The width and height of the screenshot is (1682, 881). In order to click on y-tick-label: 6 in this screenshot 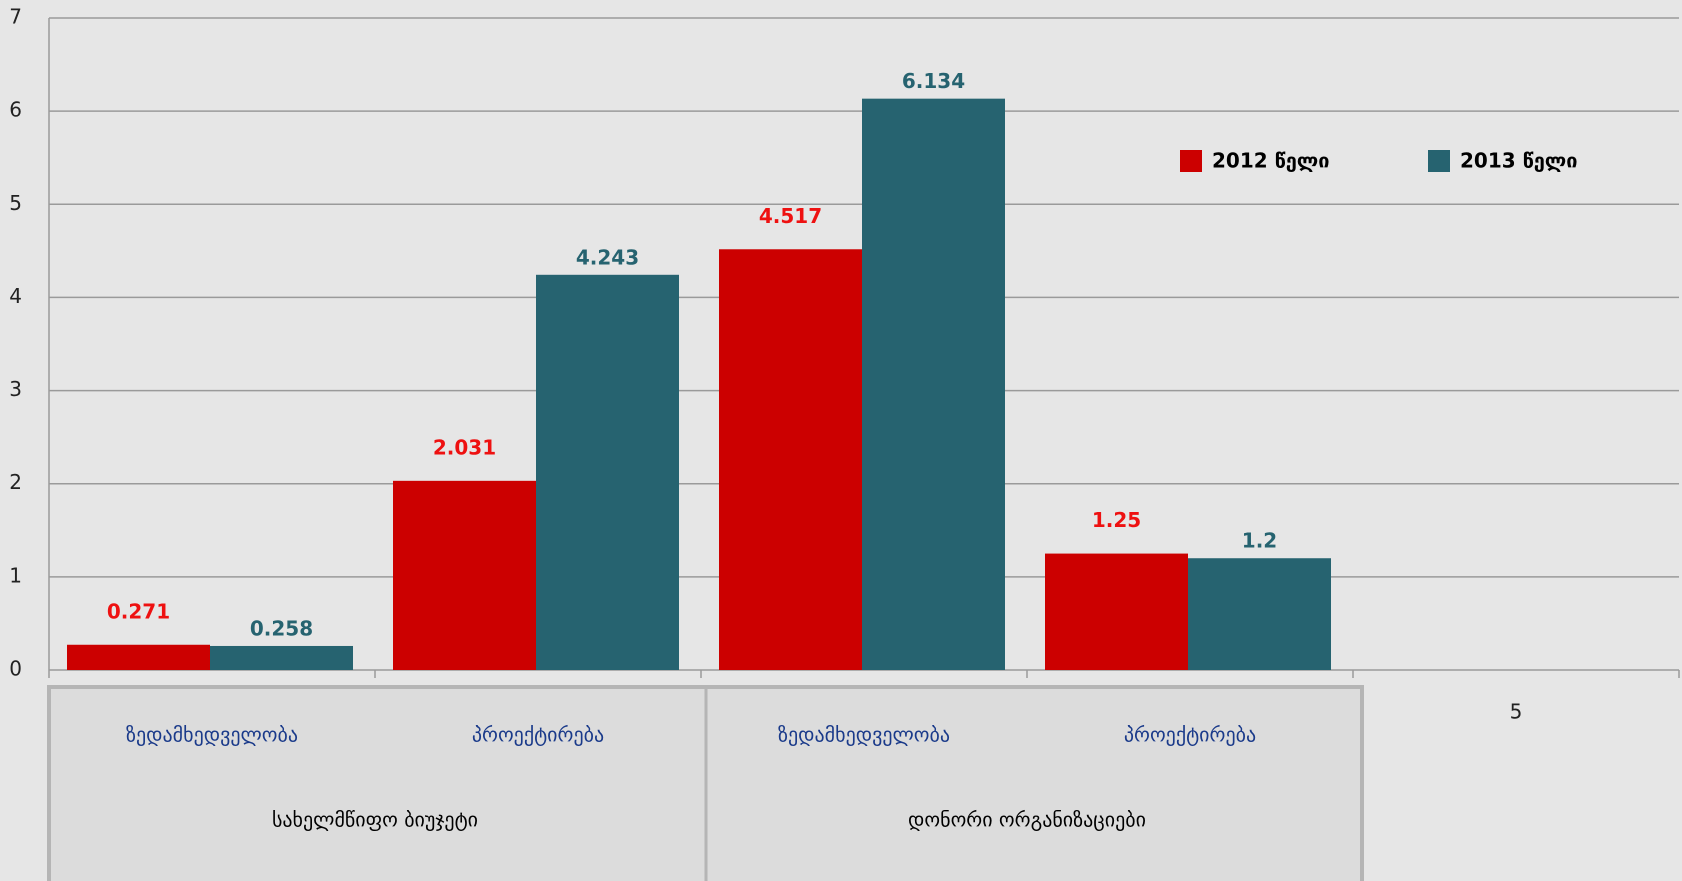, I will do `click(15, 110)`.